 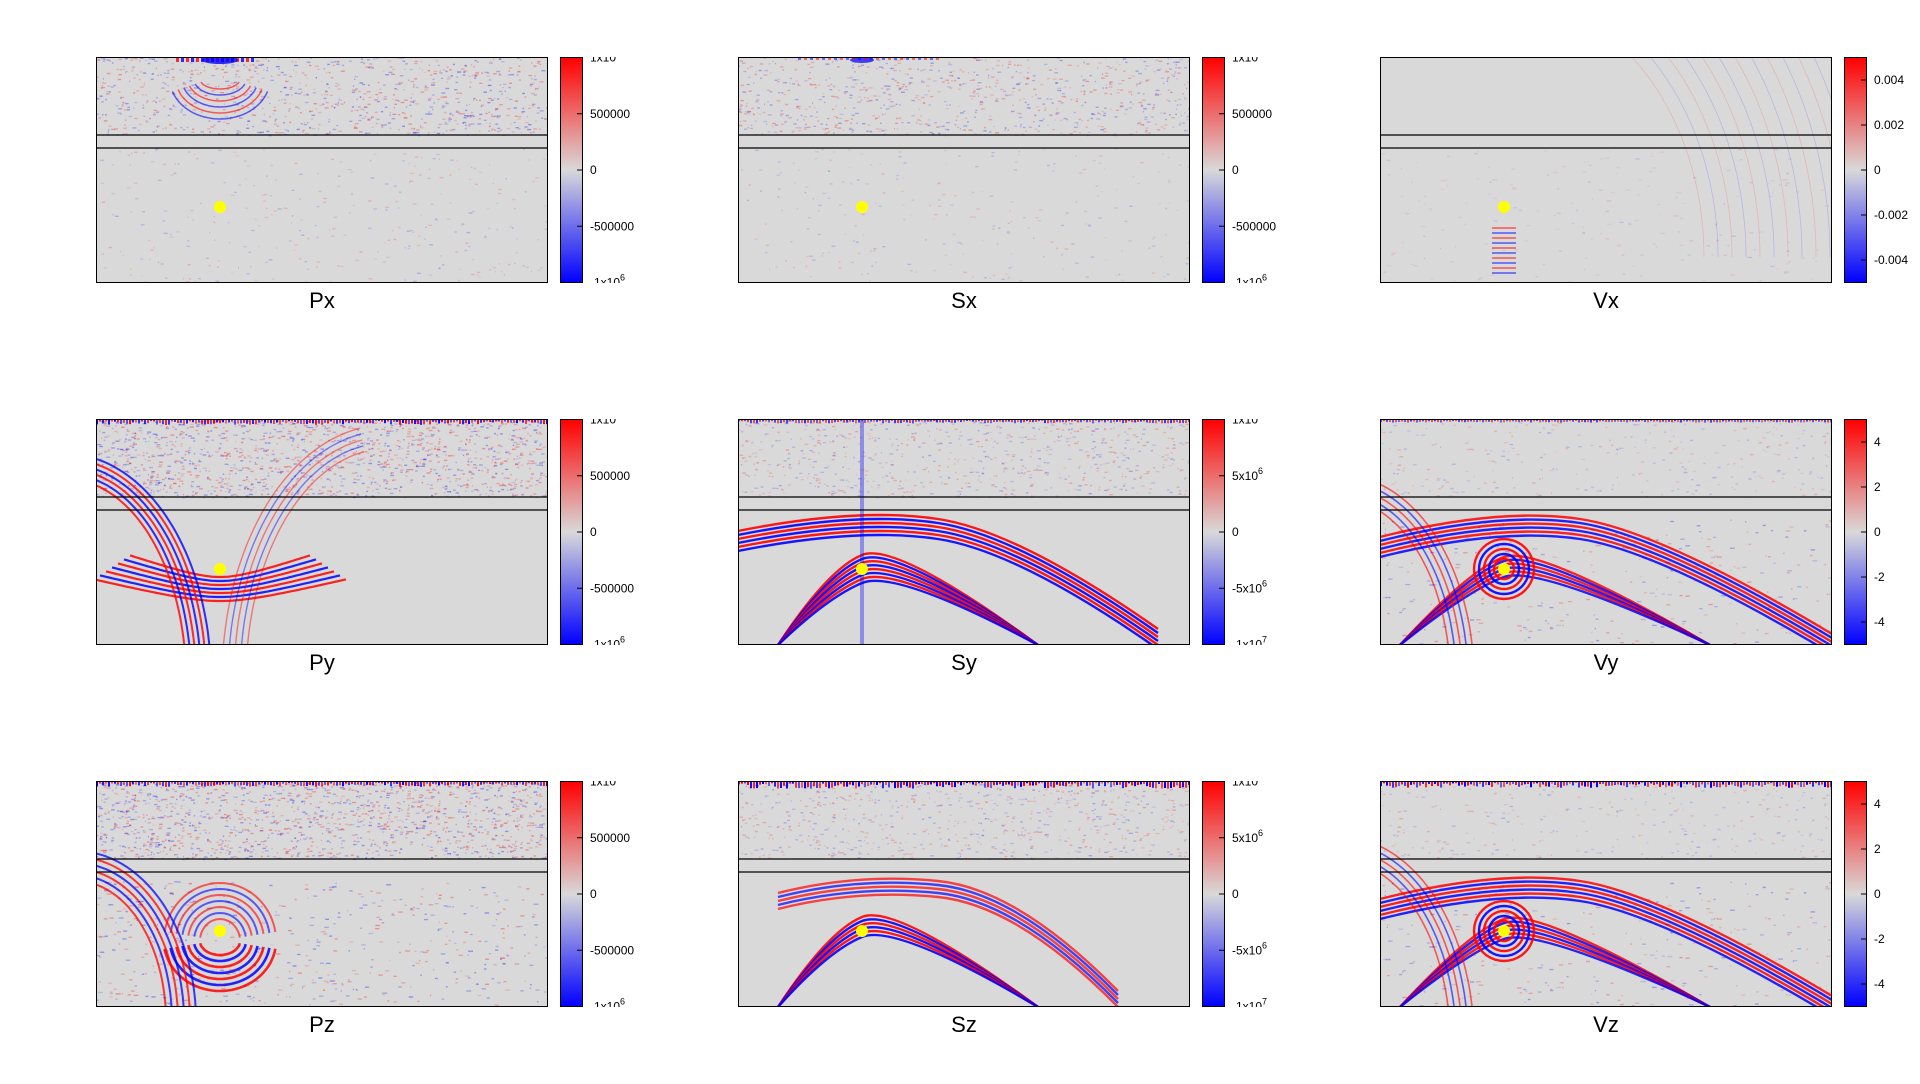 What do you see at coordinates (1891, 260) in the screenshot?
I see `colorbar-tick-label: -0.004` at bounding box center [1891, 260].